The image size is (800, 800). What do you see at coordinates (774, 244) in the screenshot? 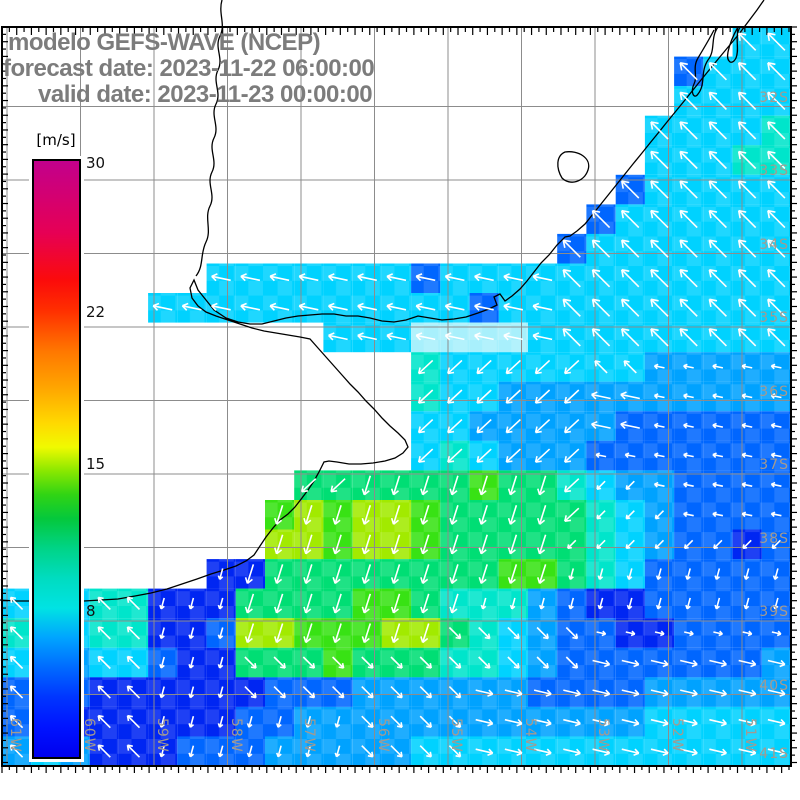
I see `lat-label-34S: 34S` at bounding box center [774, 244].